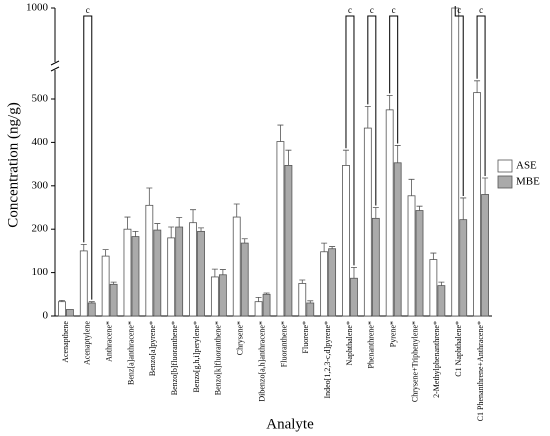 The image size is (550, 436). I want to click on legend-label: MBE, so click(528, 182).